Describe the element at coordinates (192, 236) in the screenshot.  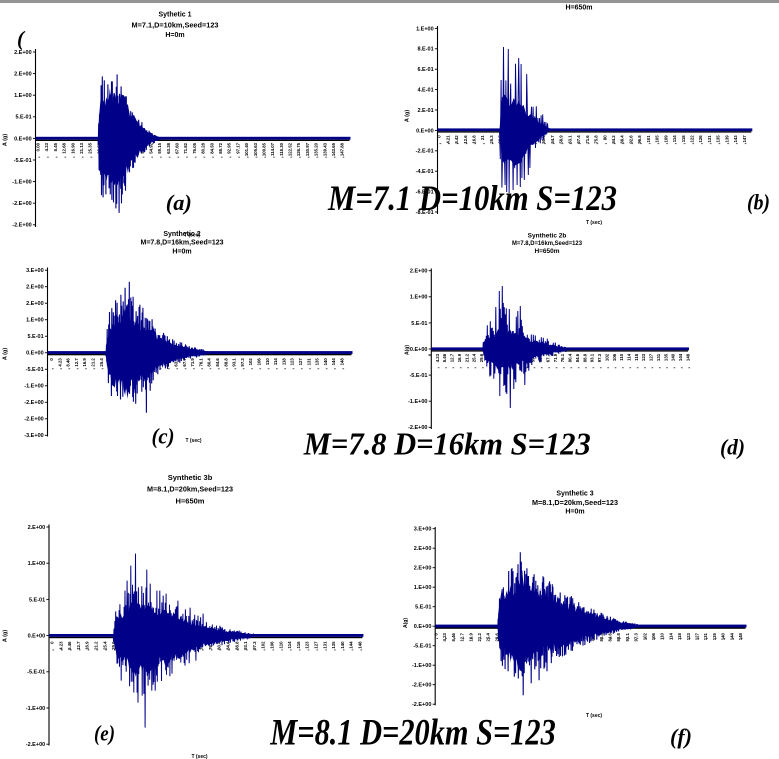
I see `svg-text: T (sec)` at that location.